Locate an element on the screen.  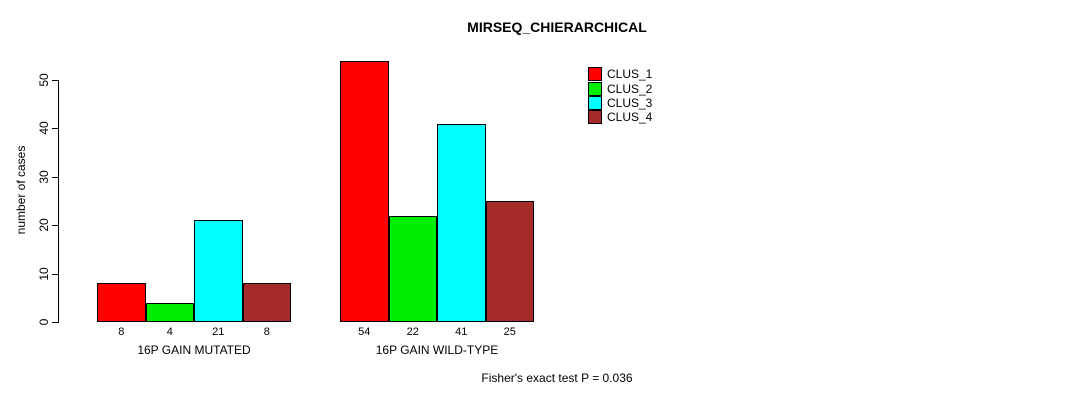
legend-label: CLUS_2 is located at coordinates (630, 88).